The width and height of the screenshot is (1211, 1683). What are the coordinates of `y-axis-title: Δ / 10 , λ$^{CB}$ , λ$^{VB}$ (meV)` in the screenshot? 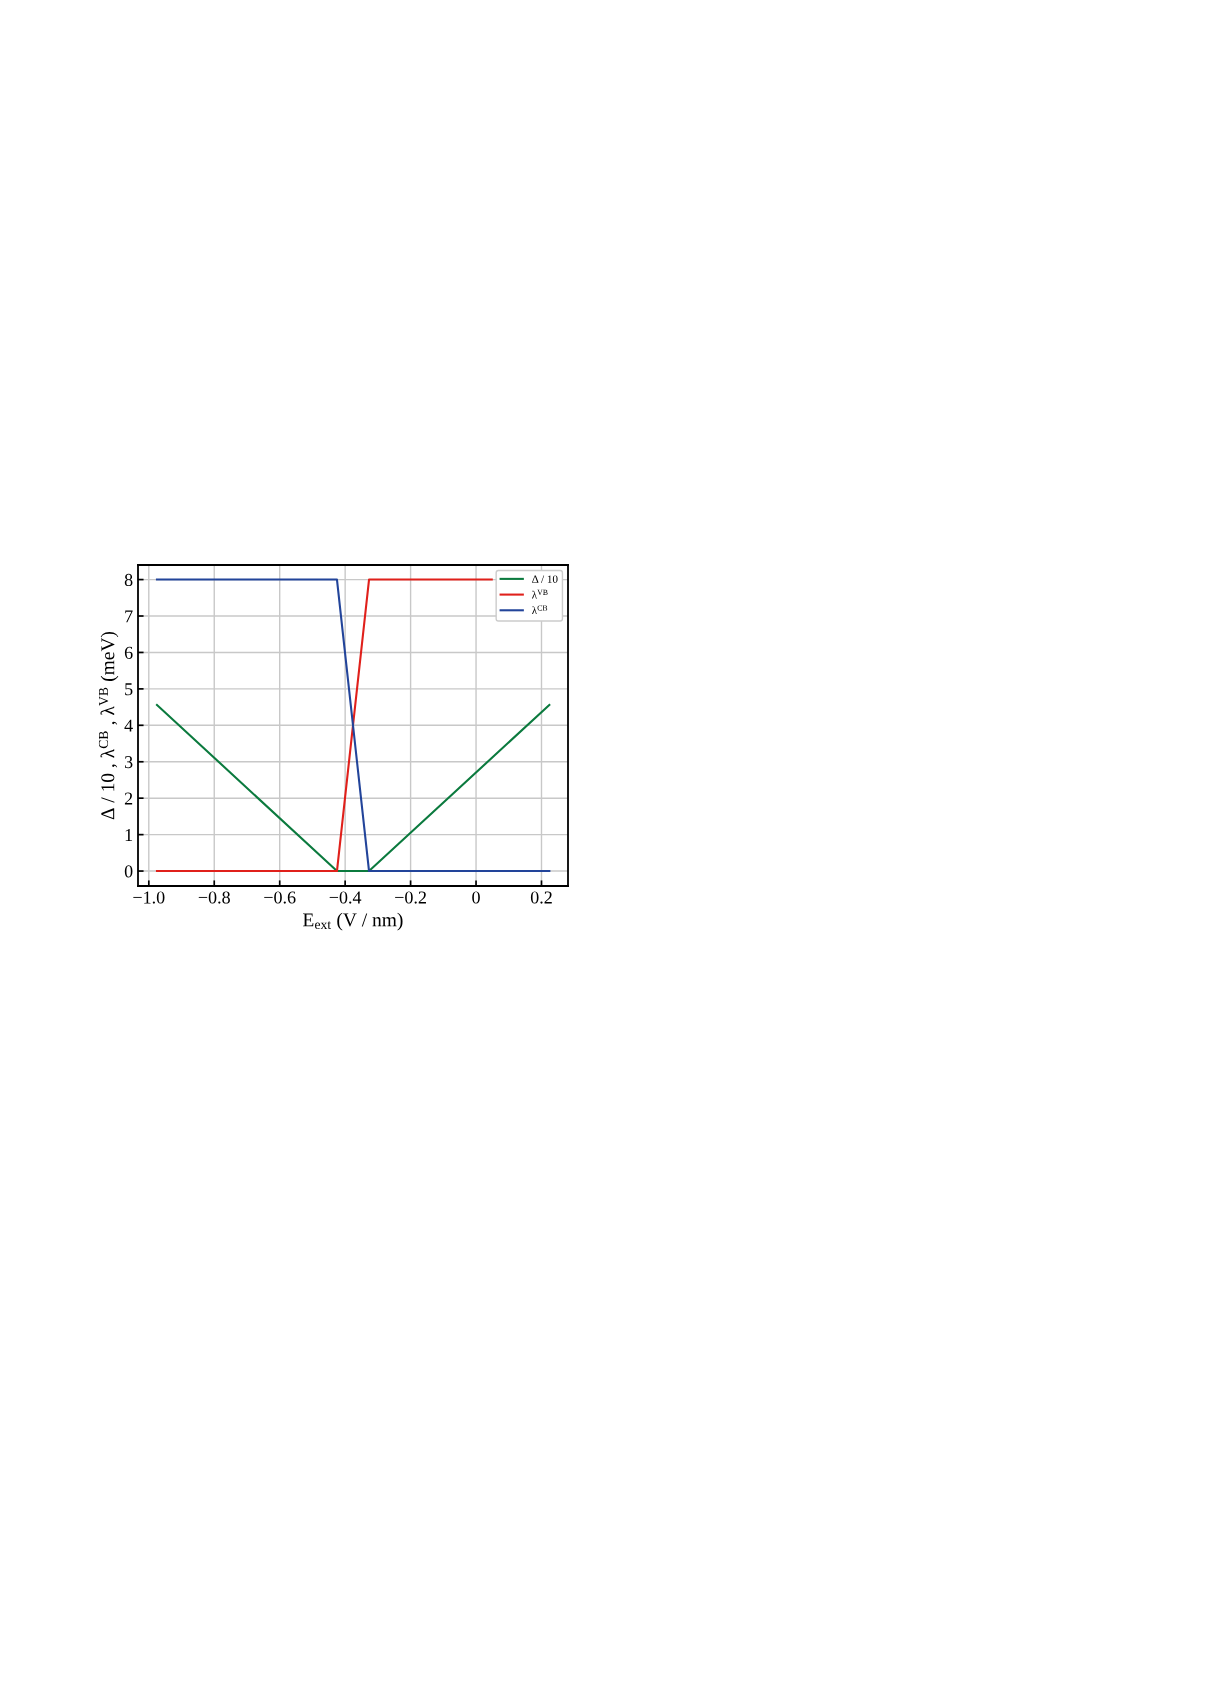 It's located at (108, 725).